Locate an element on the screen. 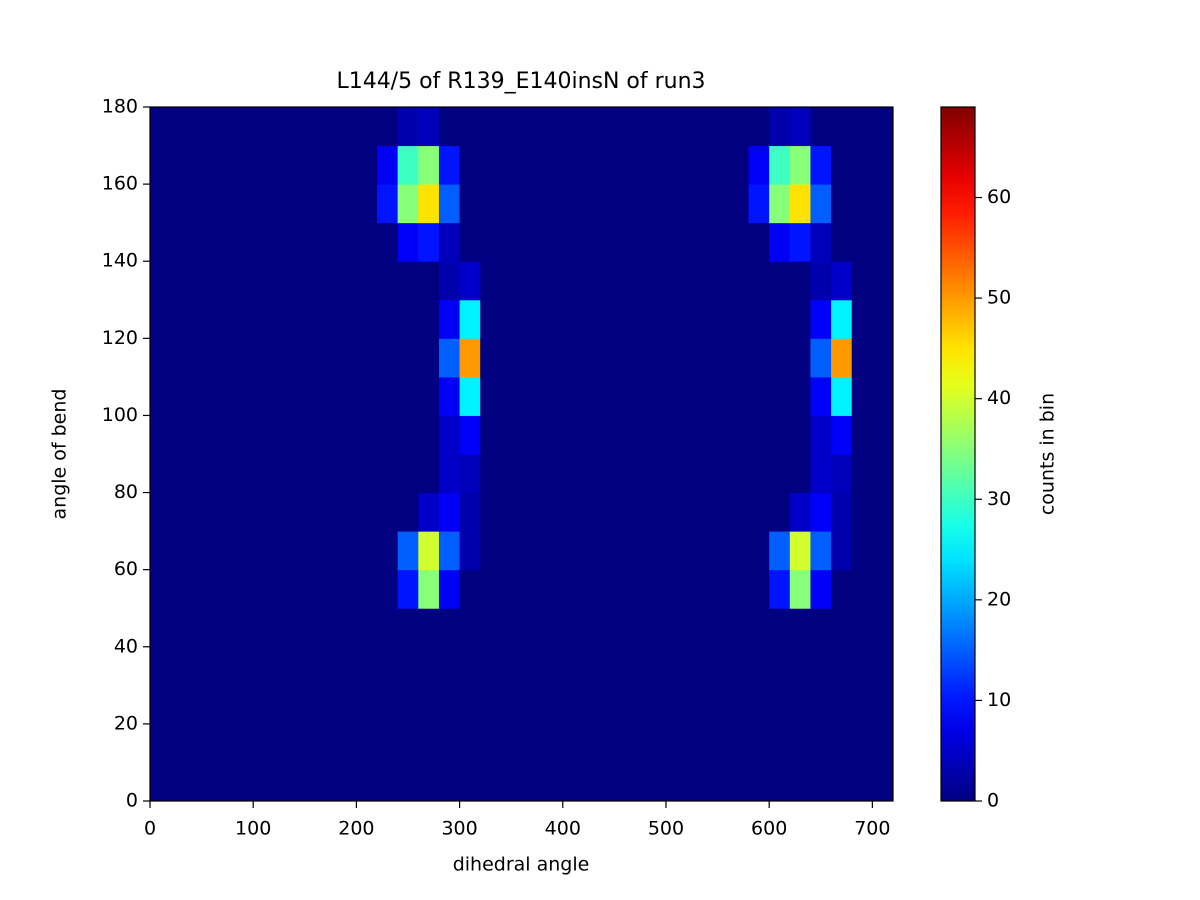 The image size is (1200, 900). y-tick-label: 120 is located at coordinates (120, 338).